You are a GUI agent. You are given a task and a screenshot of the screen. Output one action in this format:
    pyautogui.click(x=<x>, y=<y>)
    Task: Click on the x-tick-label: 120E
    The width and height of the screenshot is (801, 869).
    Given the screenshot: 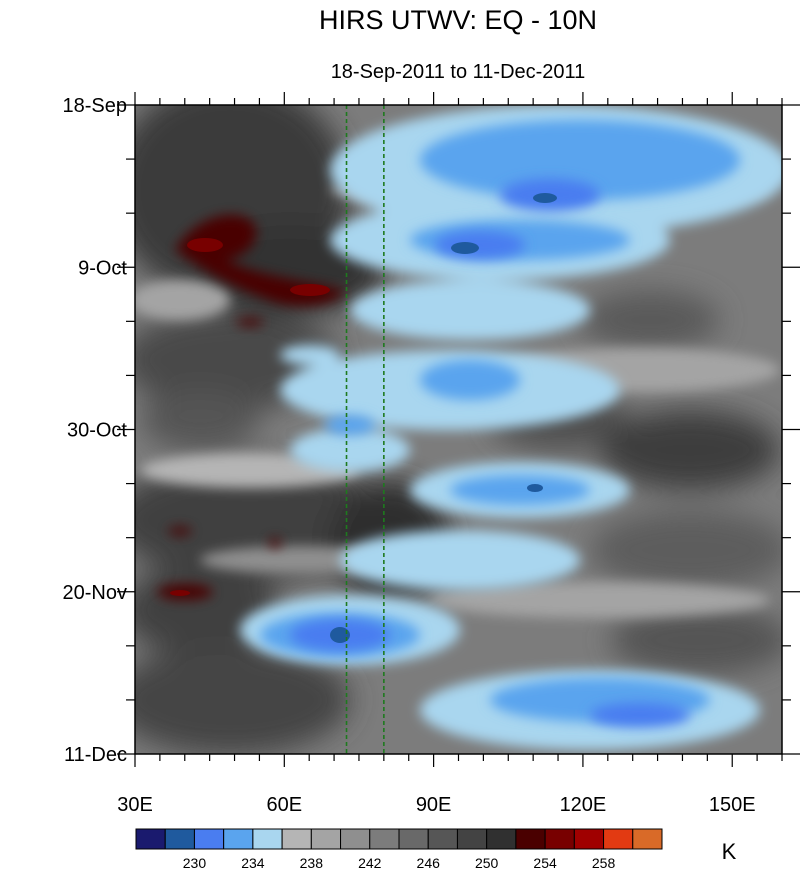 What is the action you would take?
    pyautogui.click(x=583, y=805)
    